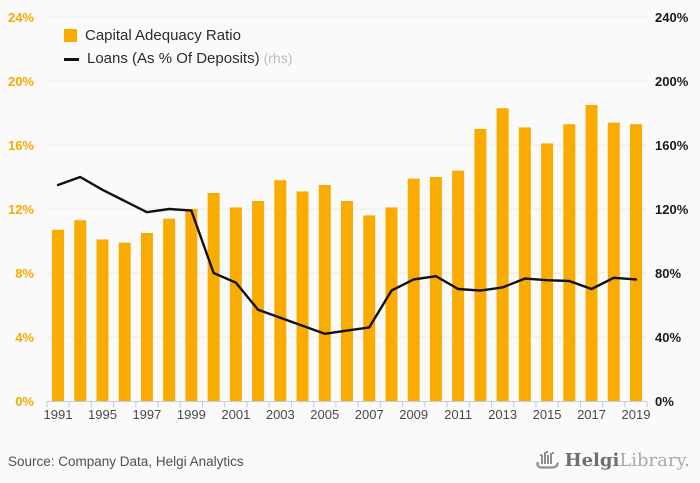 The height and width of the screenshot is (483, 700). I want to click on legend-item-loans-deposits: Loans (As % Of Deposits) (rhs), so click(178, 59).